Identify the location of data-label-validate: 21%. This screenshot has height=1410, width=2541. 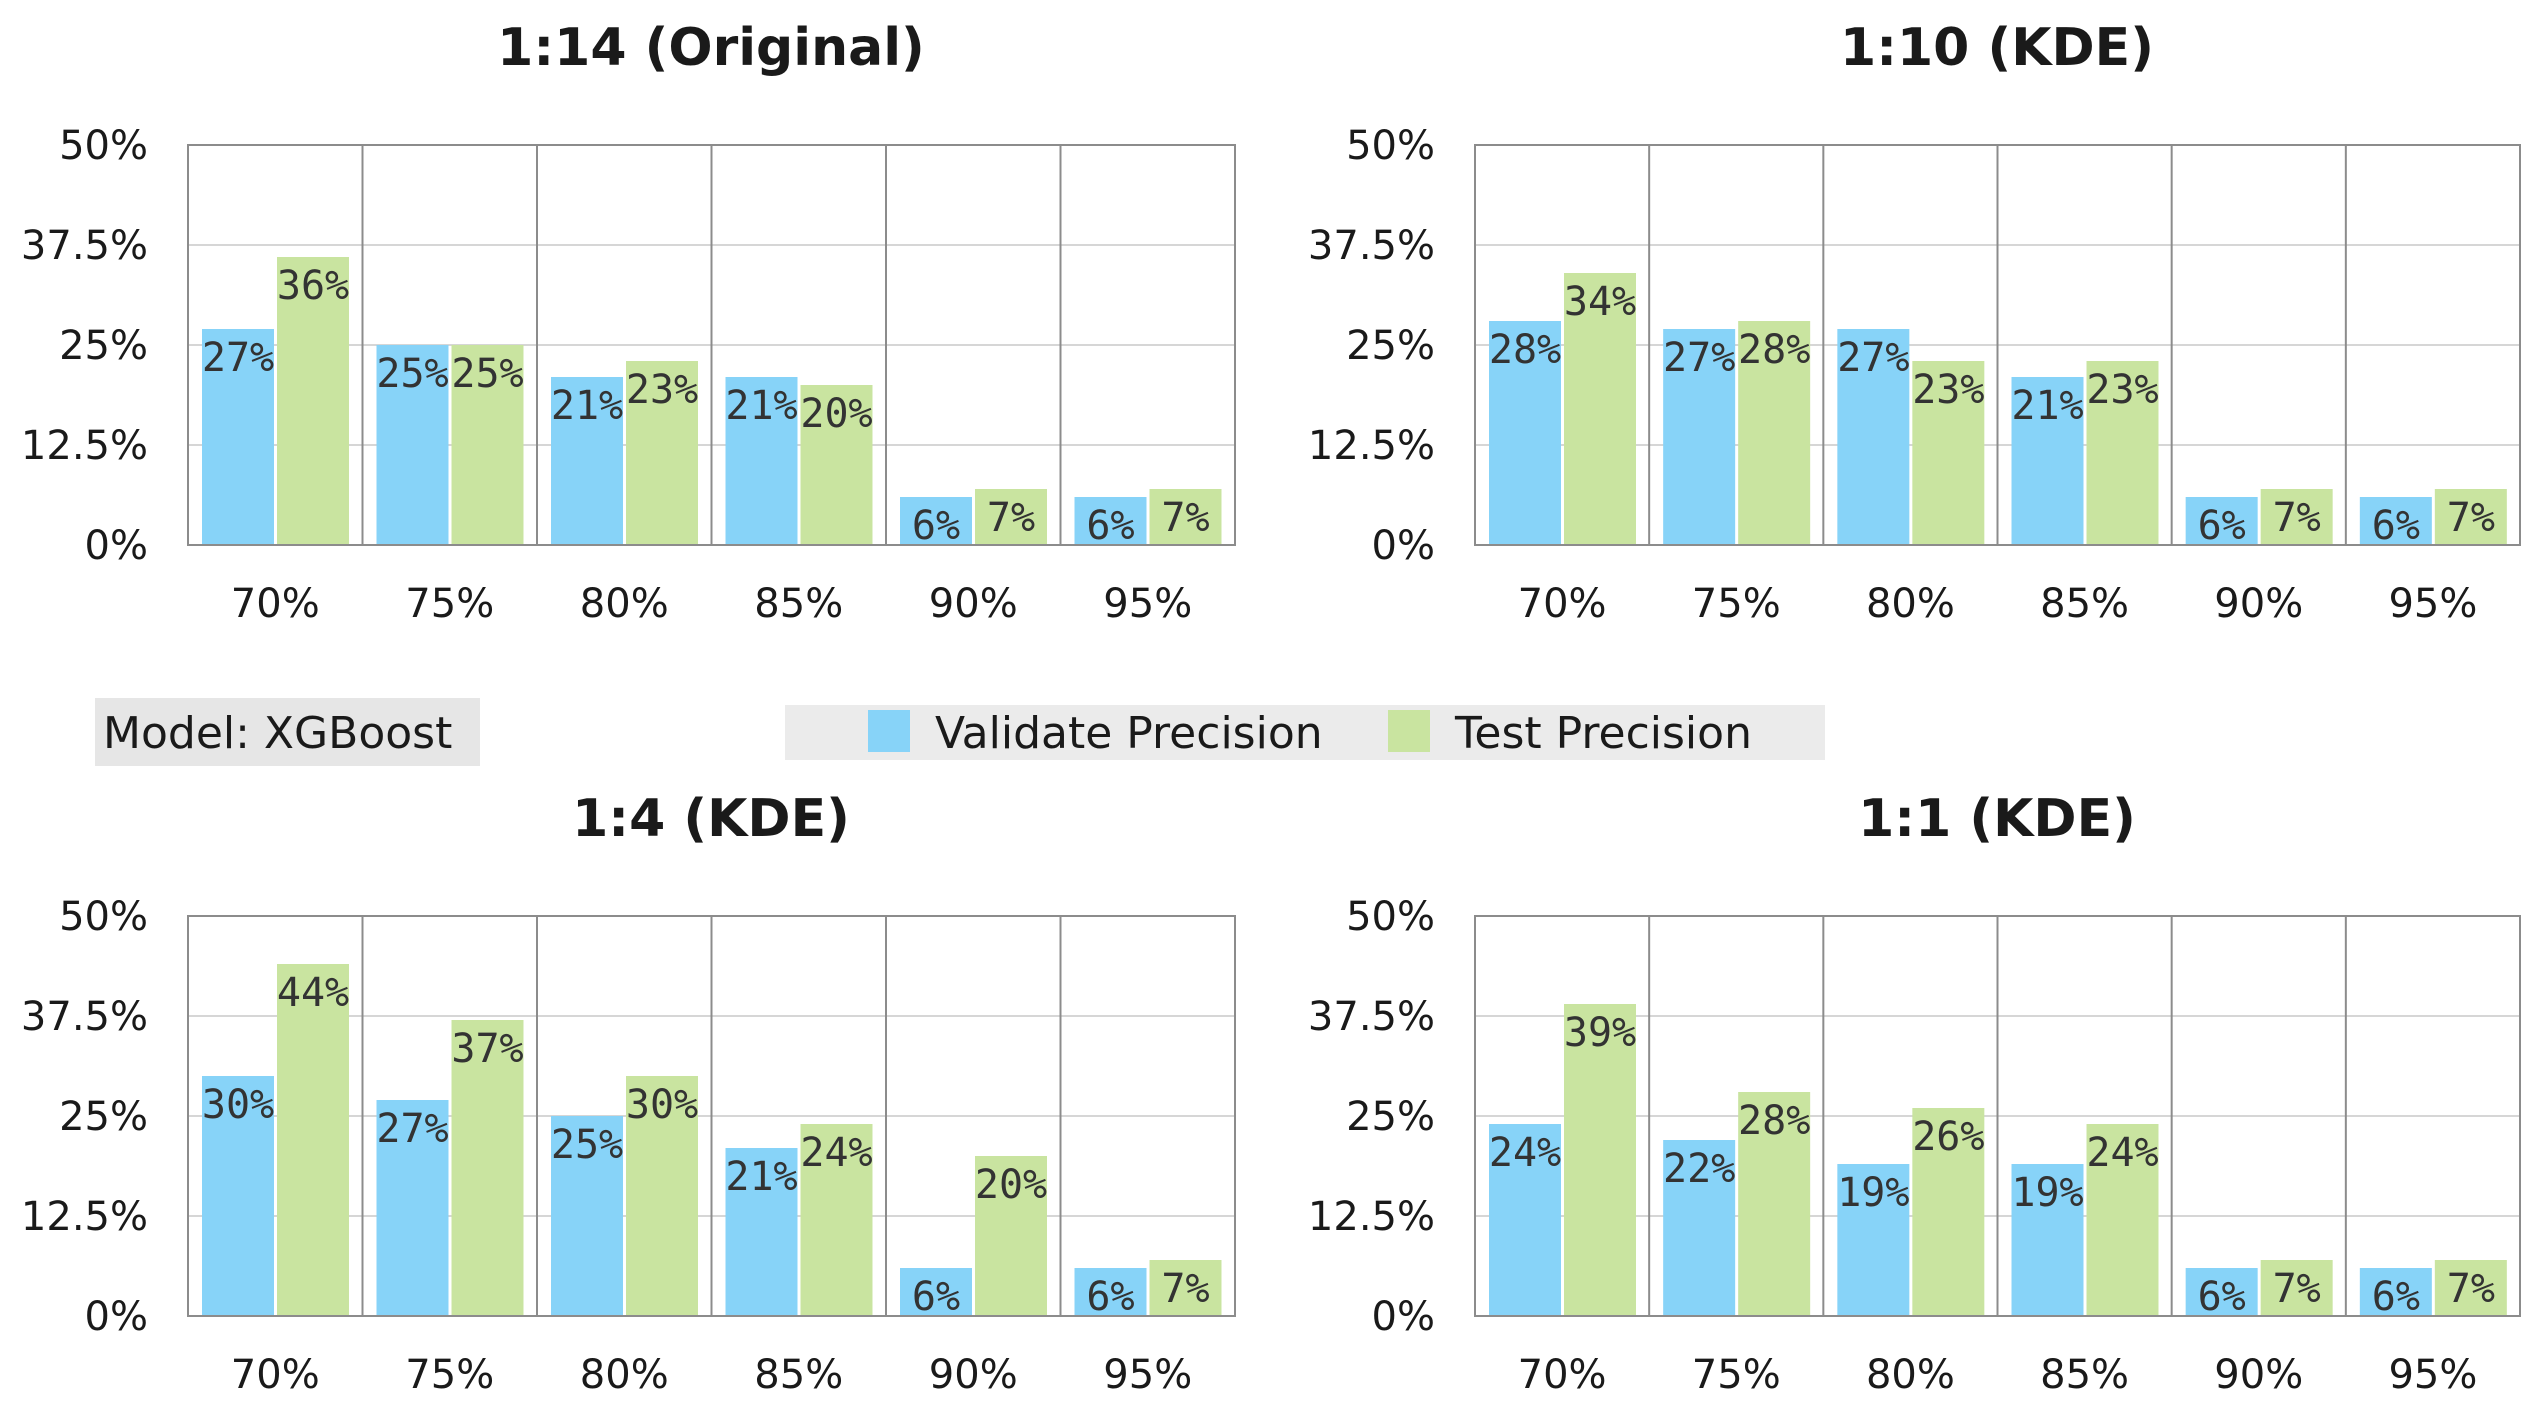
(587, 406).